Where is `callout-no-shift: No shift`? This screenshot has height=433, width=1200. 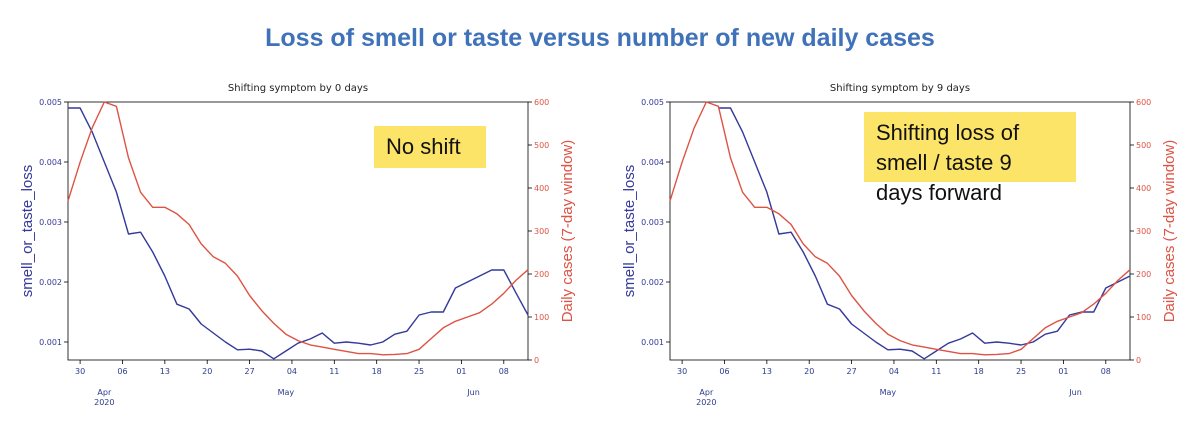 callout-no-shift: No shift is located at coordinates (430, 147).